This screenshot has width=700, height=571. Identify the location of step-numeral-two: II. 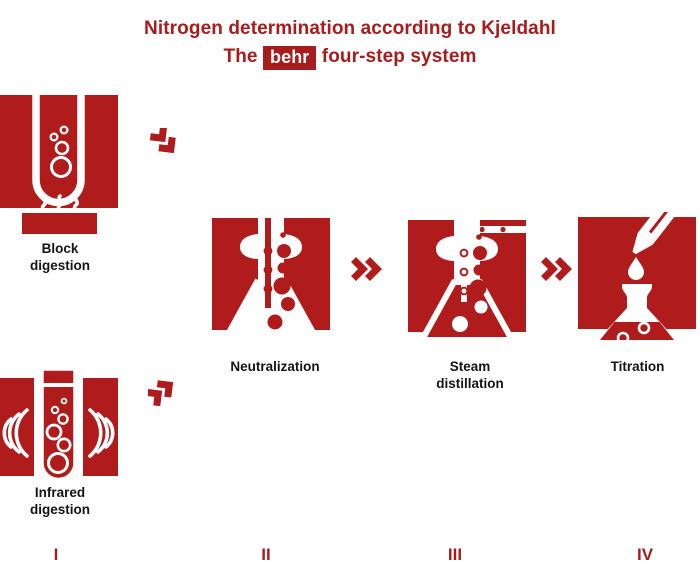
(266, 554).